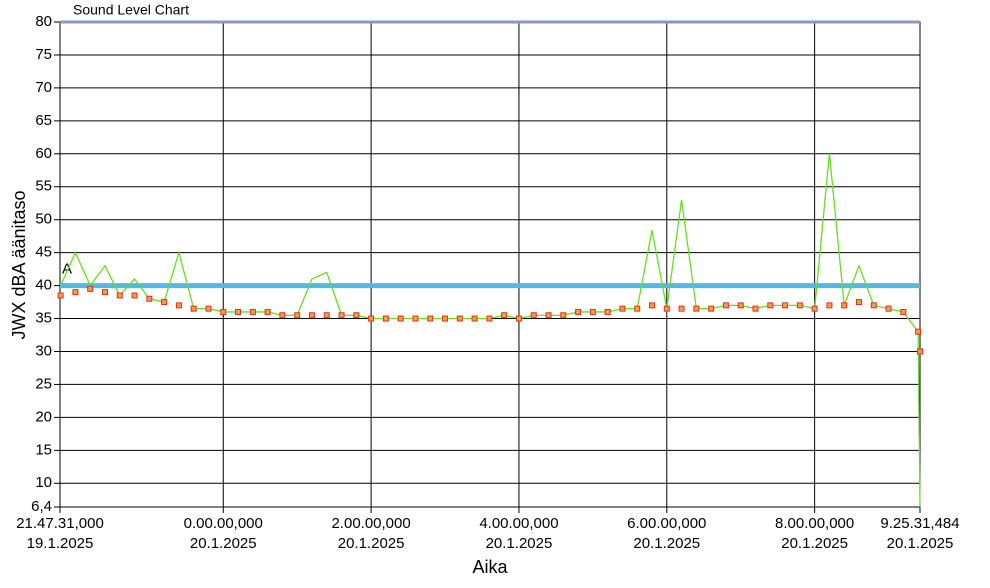 The image size is (990, 588). Describe the element at coordinates (67, 269) in the screenshot. I see `limit-label: A` at that location.